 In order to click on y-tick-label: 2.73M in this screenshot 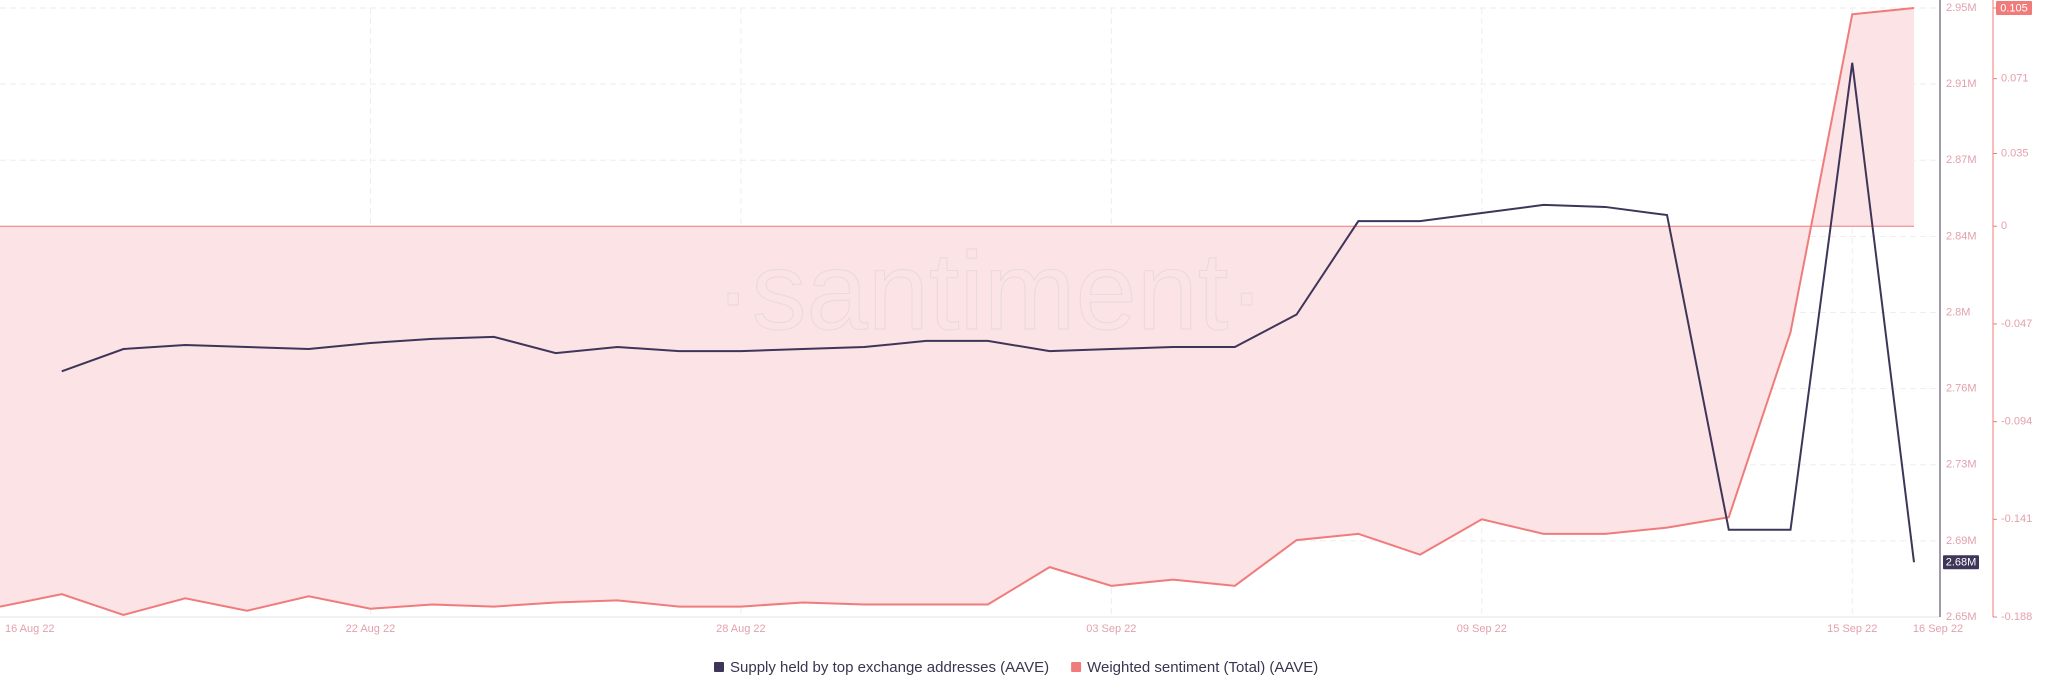, I will do `click(1961, 465)`.